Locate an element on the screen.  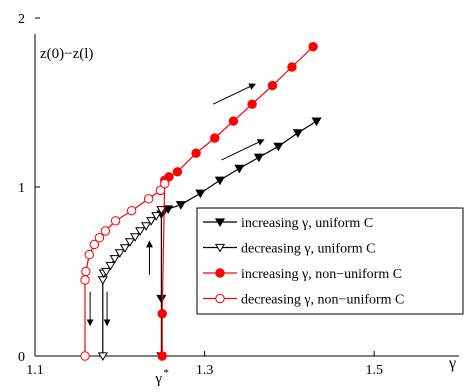
x-tick-label: 1.5 is located at coordinates (374, 370).